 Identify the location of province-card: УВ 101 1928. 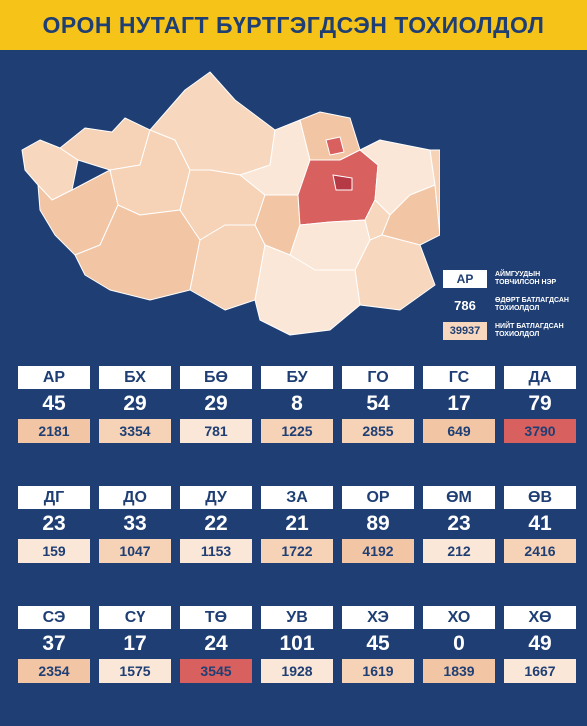
(297, 644).